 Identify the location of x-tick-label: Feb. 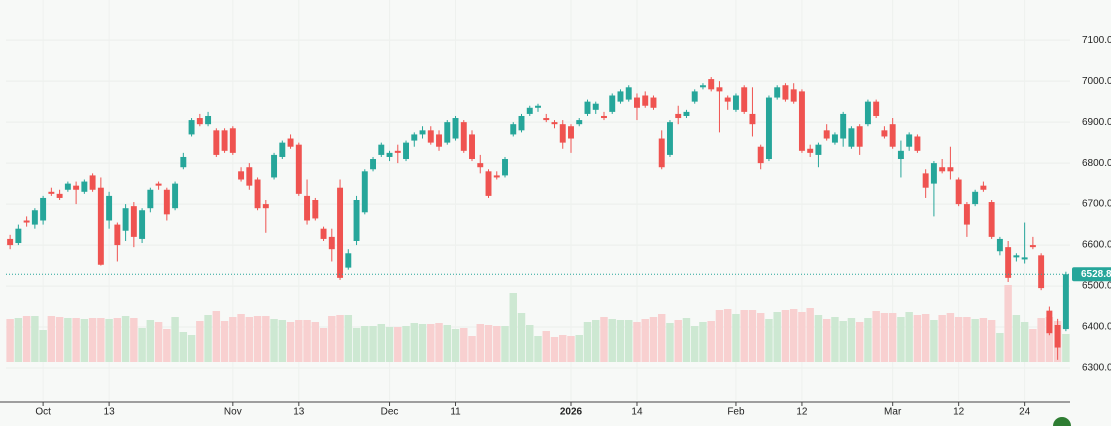
(736, 412).